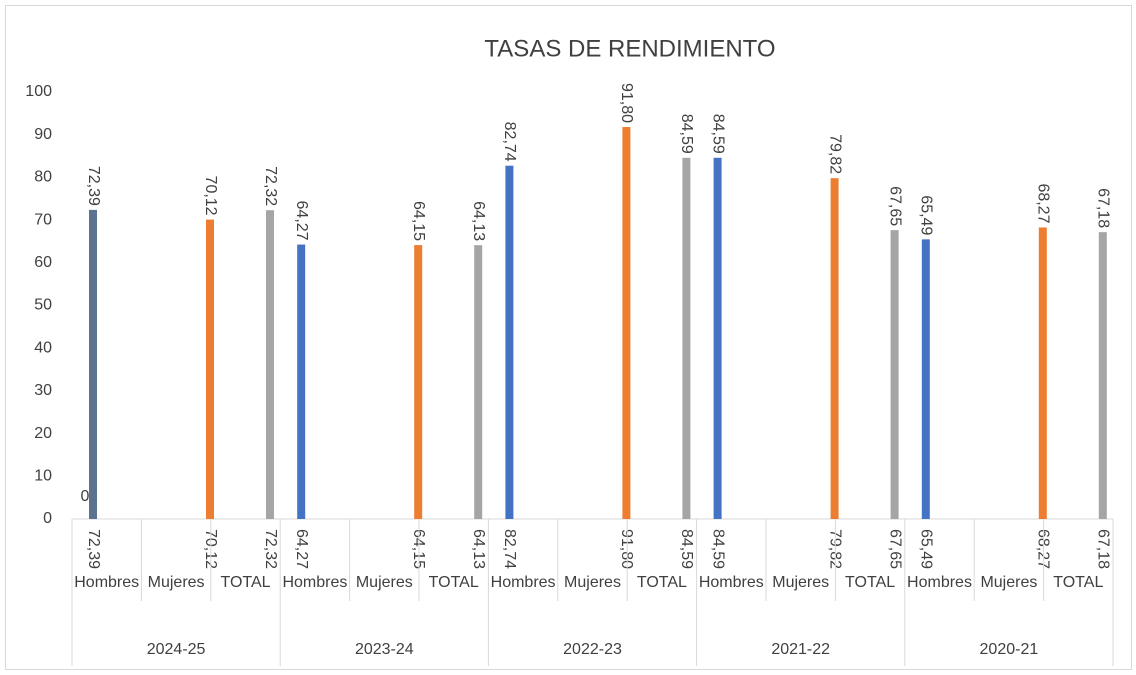  What do you see at coordinates (592, 649) in the screenshot?
I see `x-group-label: 2022-23` at bounding box center [592, 649].